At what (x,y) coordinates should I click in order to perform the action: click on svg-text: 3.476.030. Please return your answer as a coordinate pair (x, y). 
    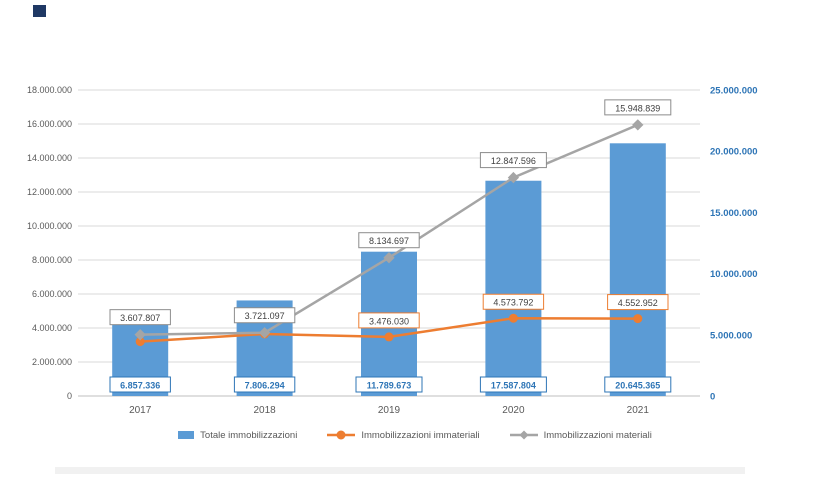
    Looking at the image, I should click on (389, 321).